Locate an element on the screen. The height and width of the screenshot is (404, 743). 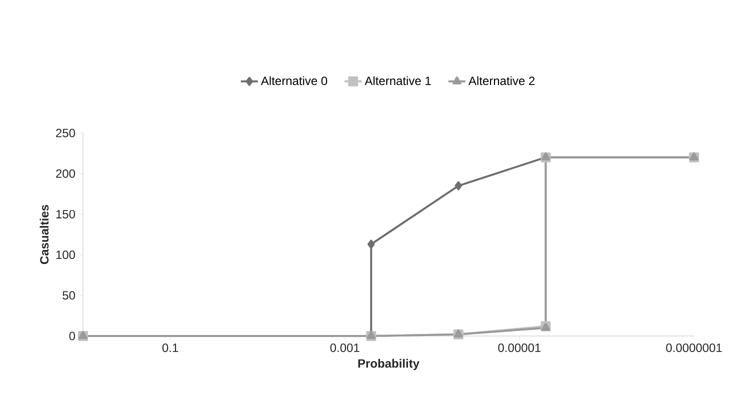
y-tick-label: 0 is located at coordinates (72, 336).